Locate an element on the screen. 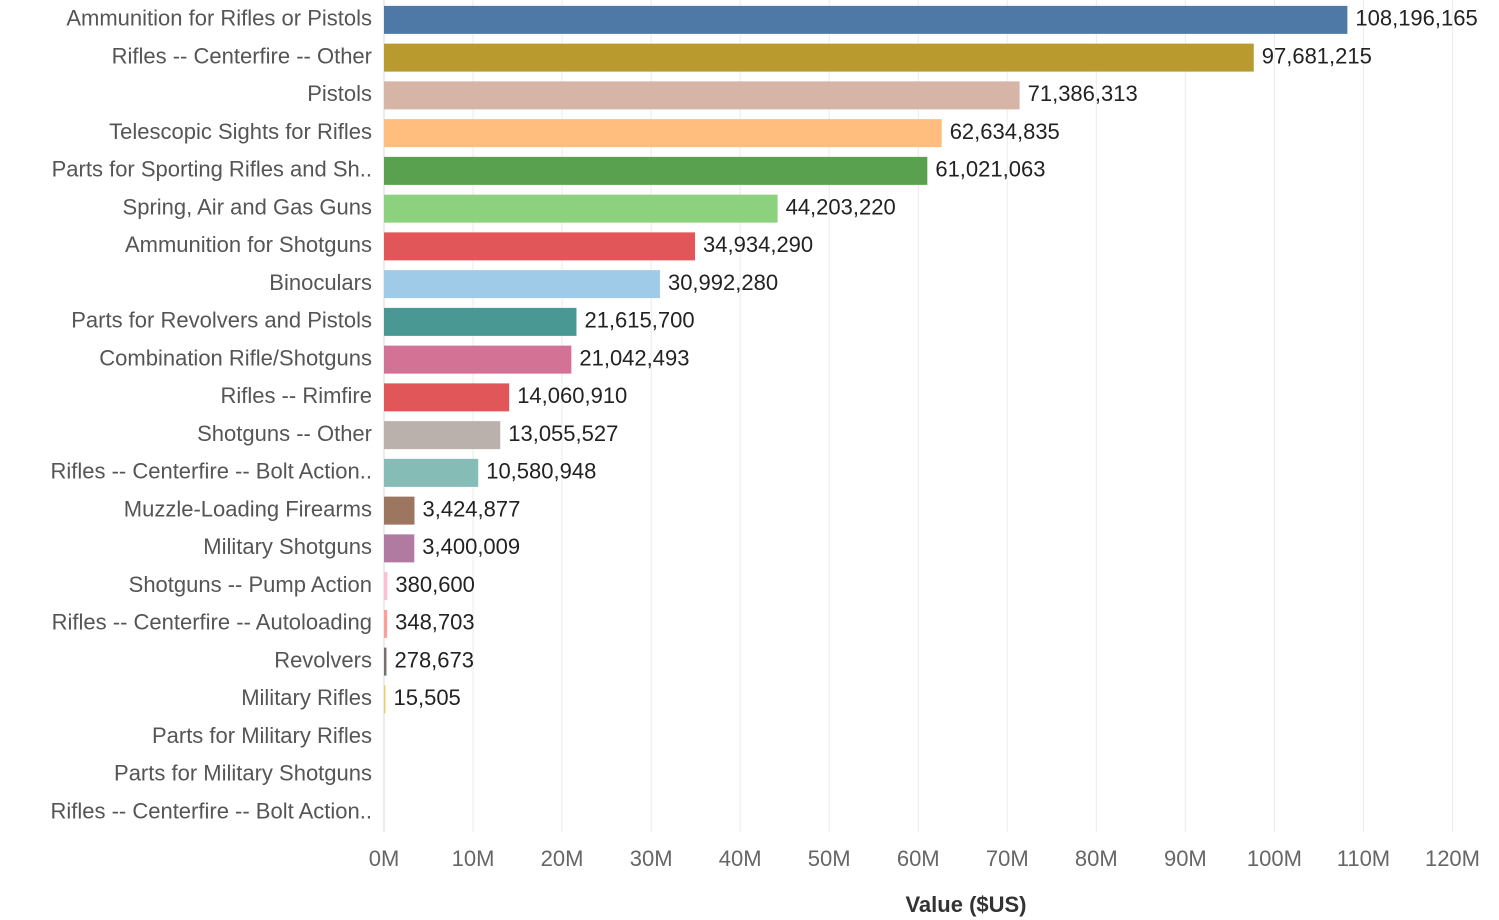 The width and height of the screenshot is (1499, 920). category-label: Binoculars is located at coordinates (320, 282).